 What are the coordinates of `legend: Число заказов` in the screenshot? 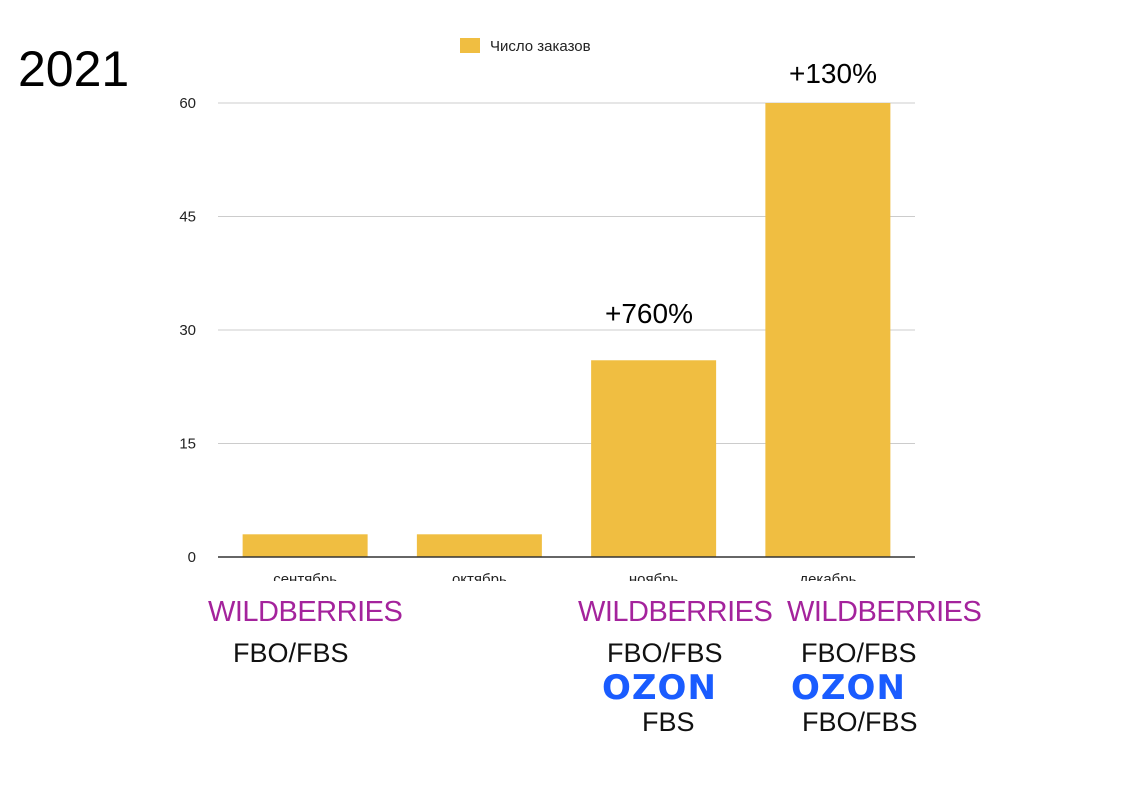 It's located at (525, 46).